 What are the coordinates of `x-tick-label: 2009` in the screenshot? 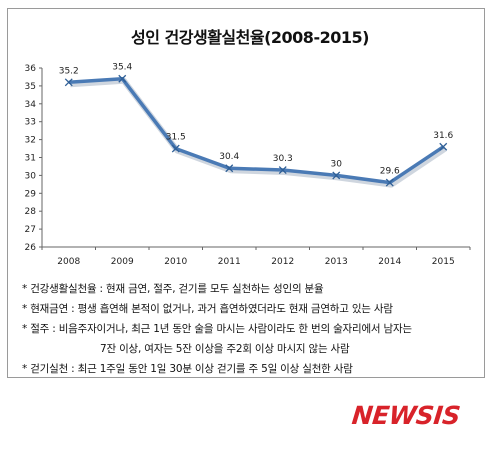 It's located at (122, 262).